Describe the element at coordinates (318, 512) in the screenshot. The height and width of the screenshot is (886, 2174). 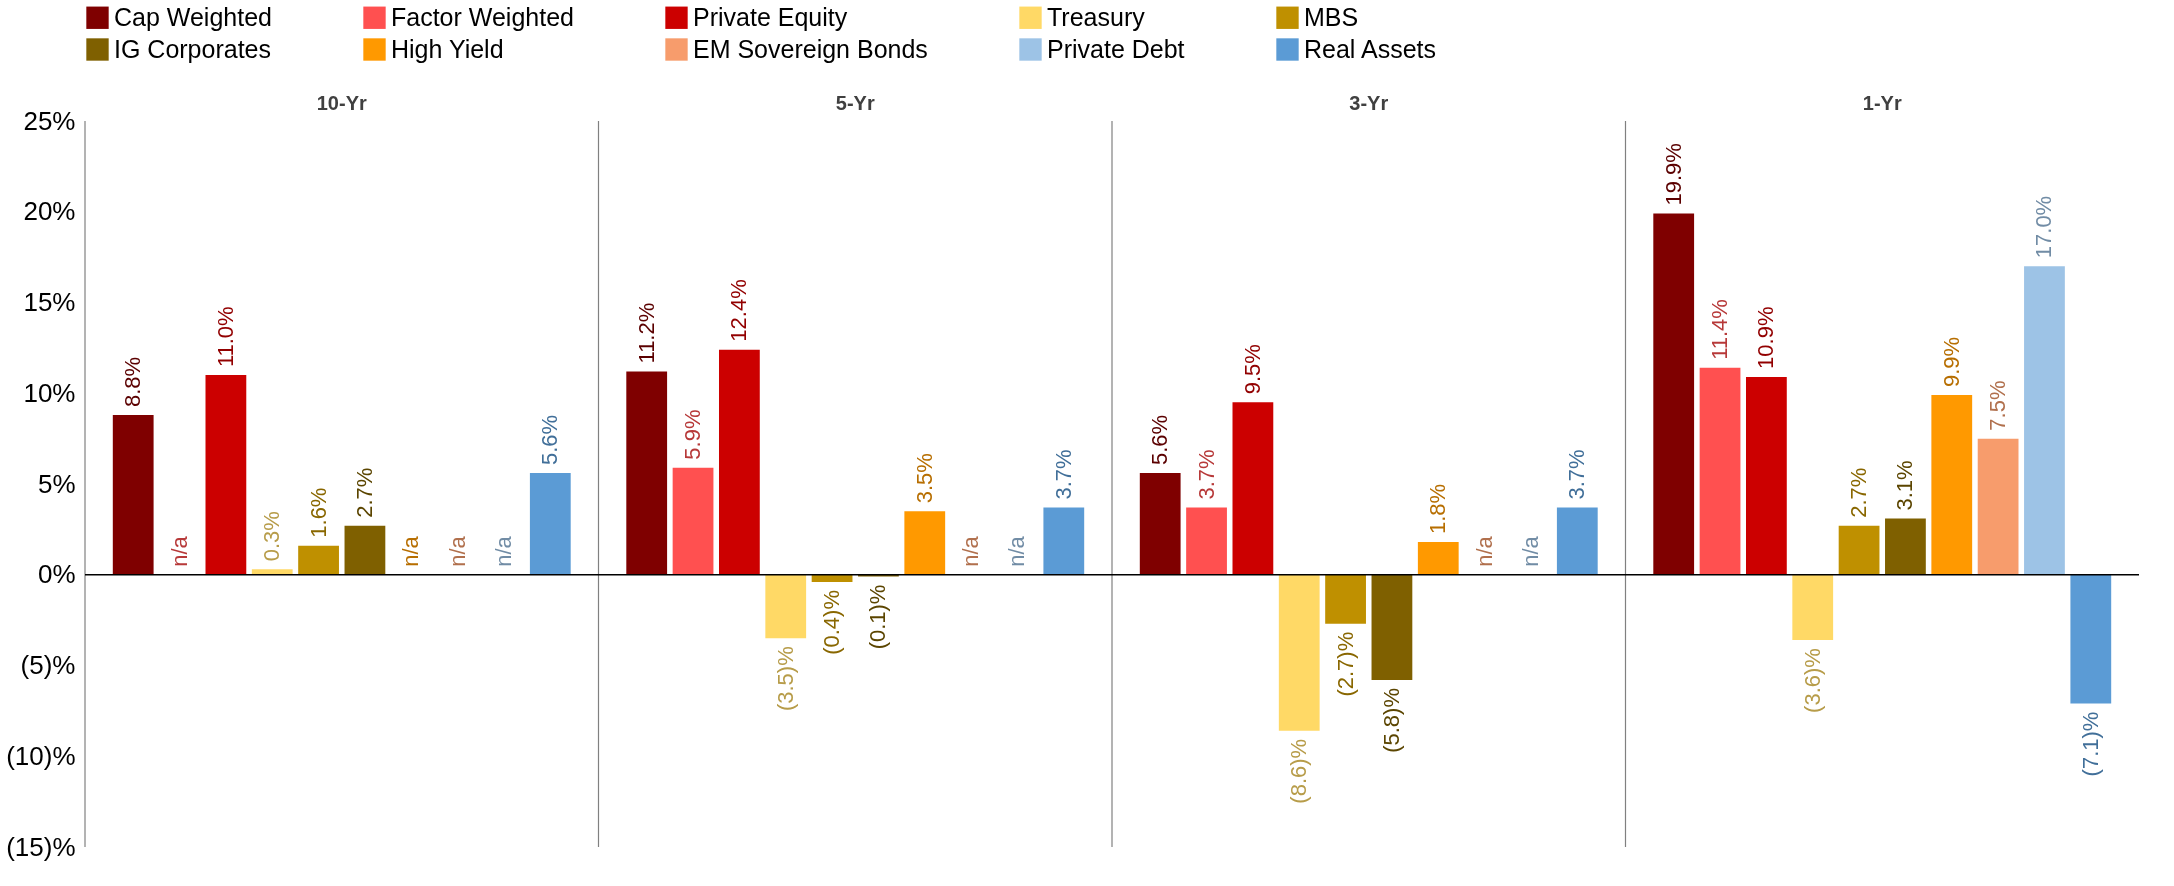
I see `data-label: 1.6%` at that location.